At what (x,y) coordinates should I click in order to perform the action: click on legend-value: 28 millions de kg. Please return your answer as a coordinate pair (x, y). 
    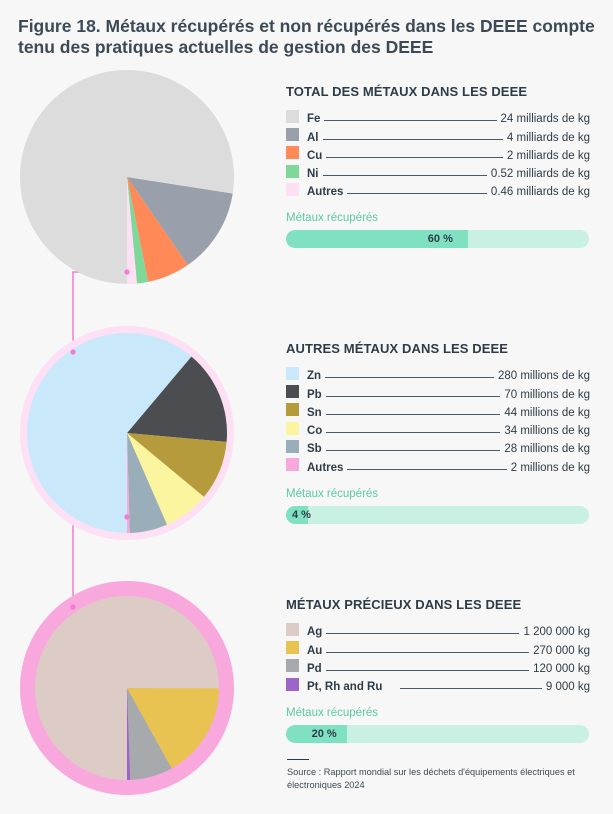
    Looking at the image, I should click on (547, 449).